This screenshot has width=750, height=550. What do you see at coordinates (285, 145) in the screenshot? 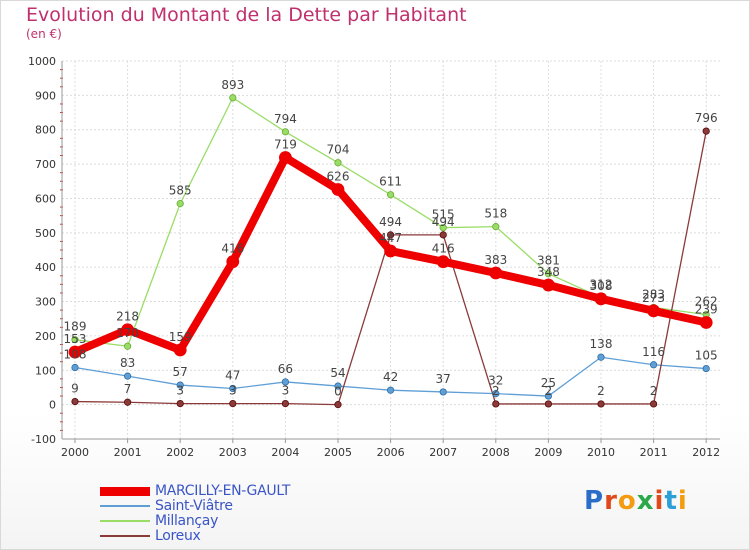
I see `data-label: 719` at bounding box center [285, 145].